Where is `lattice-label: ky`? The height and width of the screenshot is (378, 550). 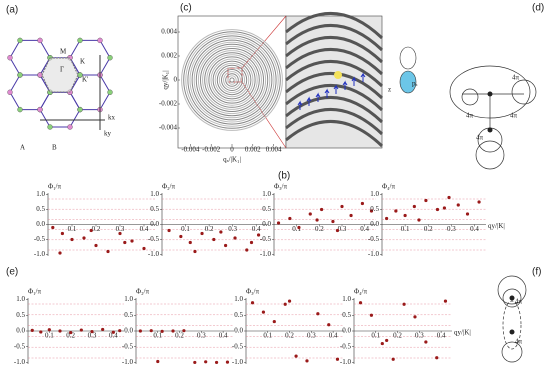
lattice-label: ky is located at coordinates (108, 134).